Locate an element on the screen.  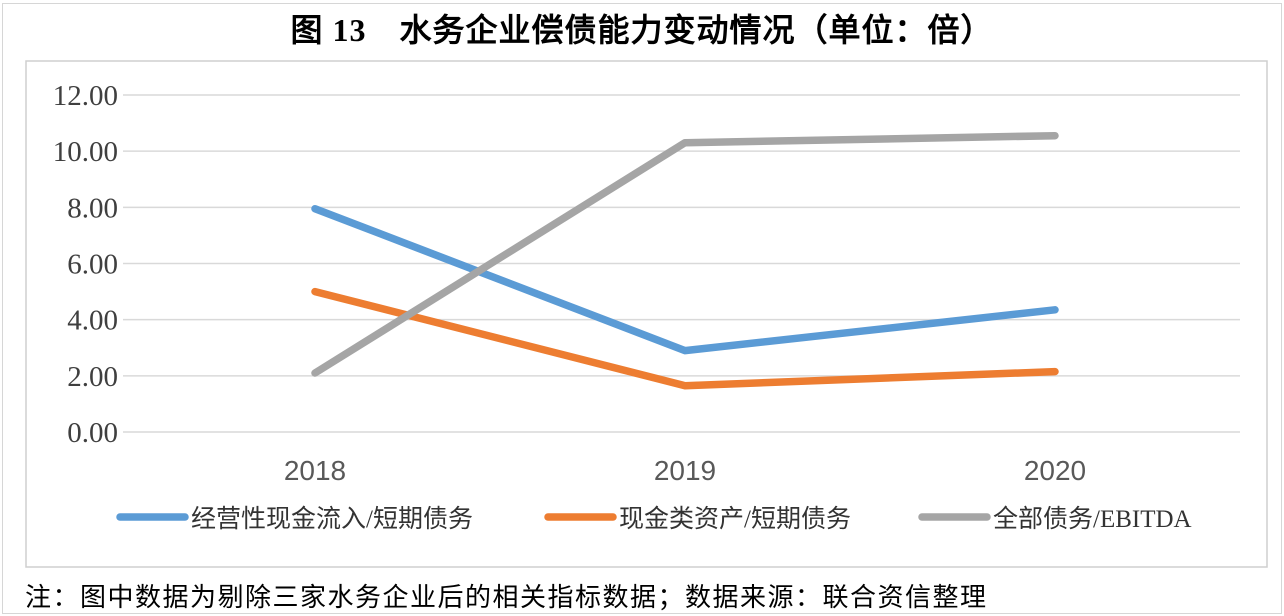
figure-title: 图 13 水务企业偿债能力变动情况（单位：倍） is located at coordinates (642, 30).